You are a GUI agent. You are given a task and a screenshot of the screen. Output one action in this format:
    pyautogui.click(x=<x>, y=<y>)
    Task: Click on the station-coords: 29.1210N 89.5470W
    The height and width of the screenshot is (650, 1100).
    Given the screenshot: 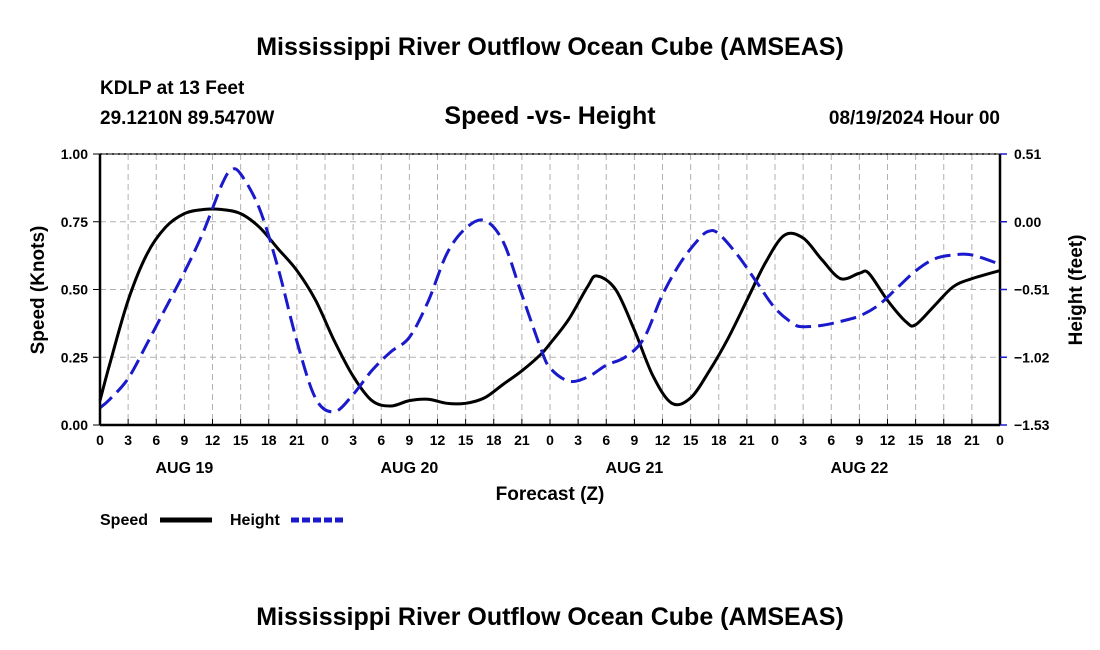 What is the action you would take?
    pyautogui.click(x=187, y=118)
    